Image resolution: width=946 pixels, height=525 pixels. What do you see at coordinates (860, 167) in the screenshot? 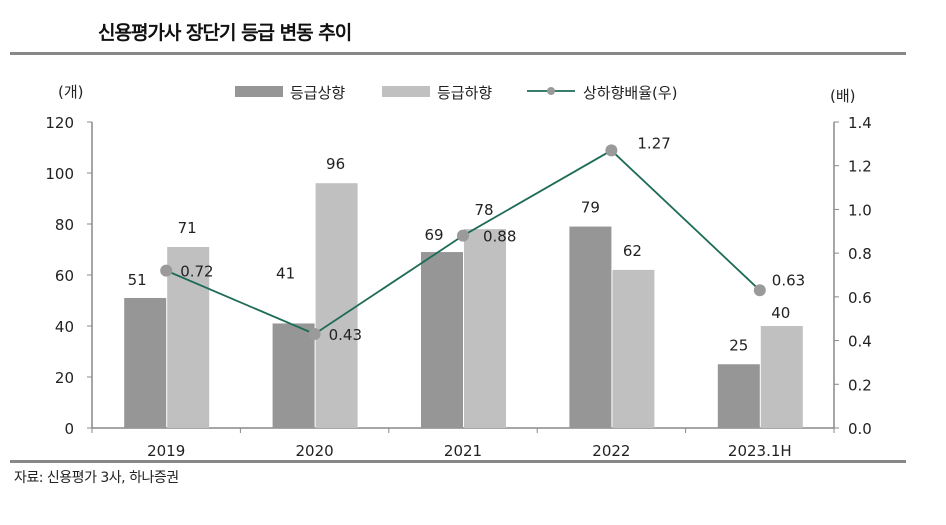
I see `right-tick-label: 1.2` at bounding box center [860, 167].